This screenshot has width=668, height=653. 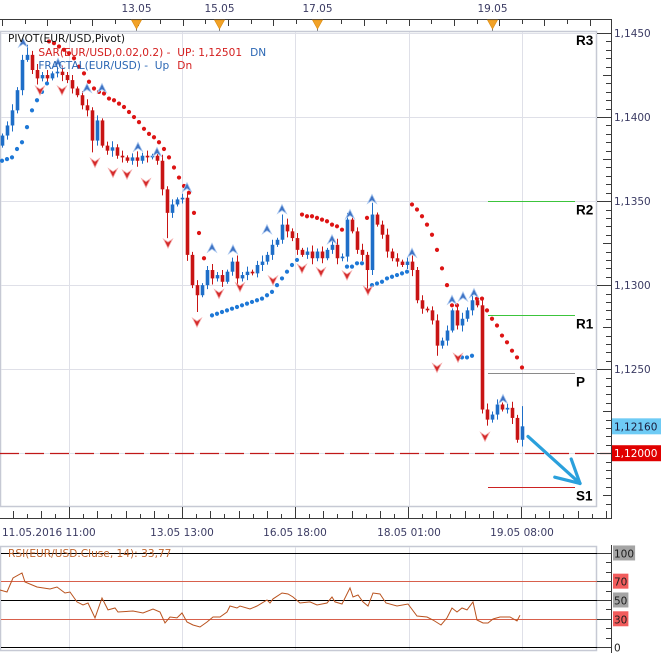 I want to click on legend-fractal: FRACTAL(EUR/USD) - Up Dn, so click(x=112, y=66).